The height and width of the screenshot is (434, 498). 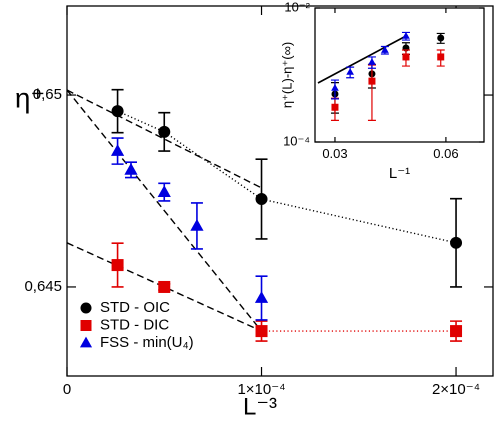 I want to click on x-tick-label: 0.06, so click(x=445, y=153).